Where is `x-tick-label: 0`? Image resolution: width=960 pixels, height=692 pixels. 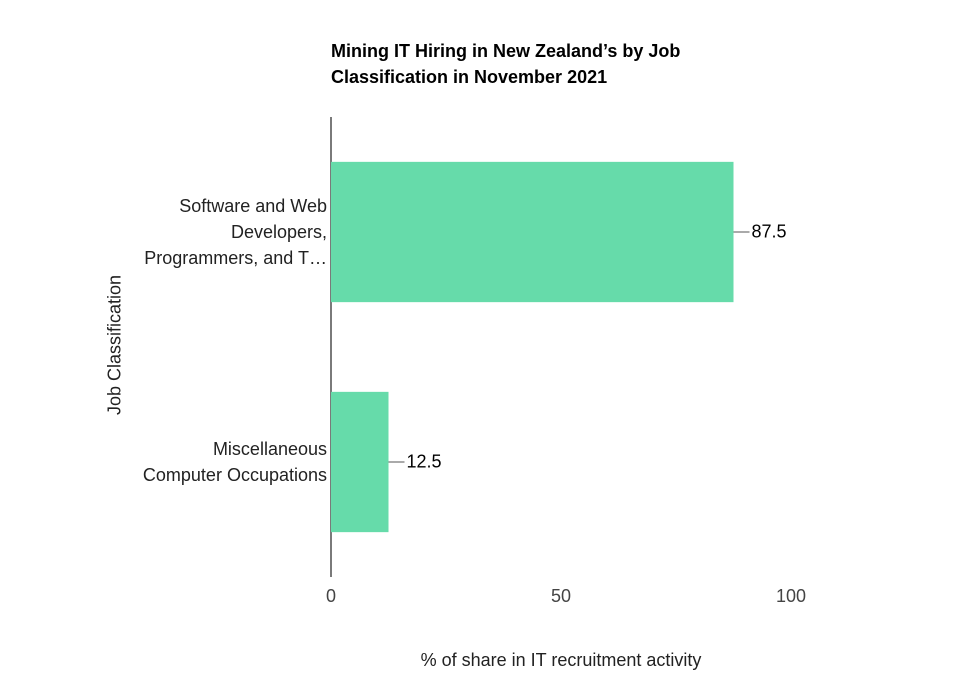 x-tick-label: 0 is located at coordinates (331, 596).